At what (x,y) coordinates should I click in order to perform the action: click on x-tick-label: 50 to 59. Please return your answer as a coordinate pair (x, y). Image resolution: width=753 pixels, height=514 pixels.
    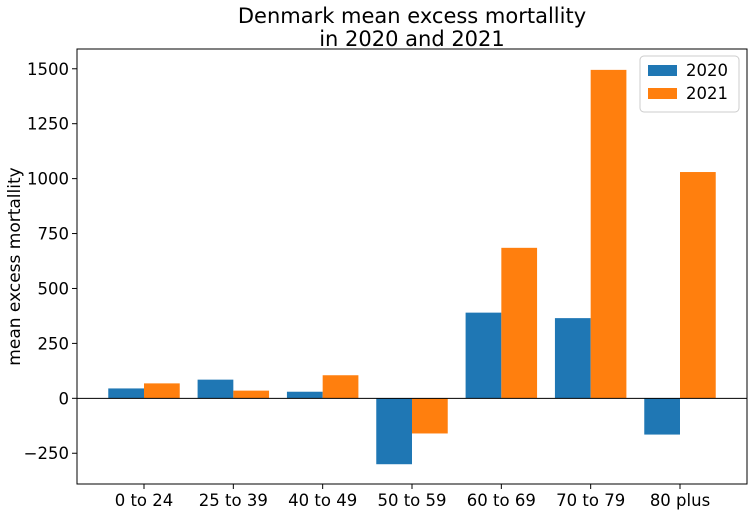
    Looking at the image, I should click on (411, 500).